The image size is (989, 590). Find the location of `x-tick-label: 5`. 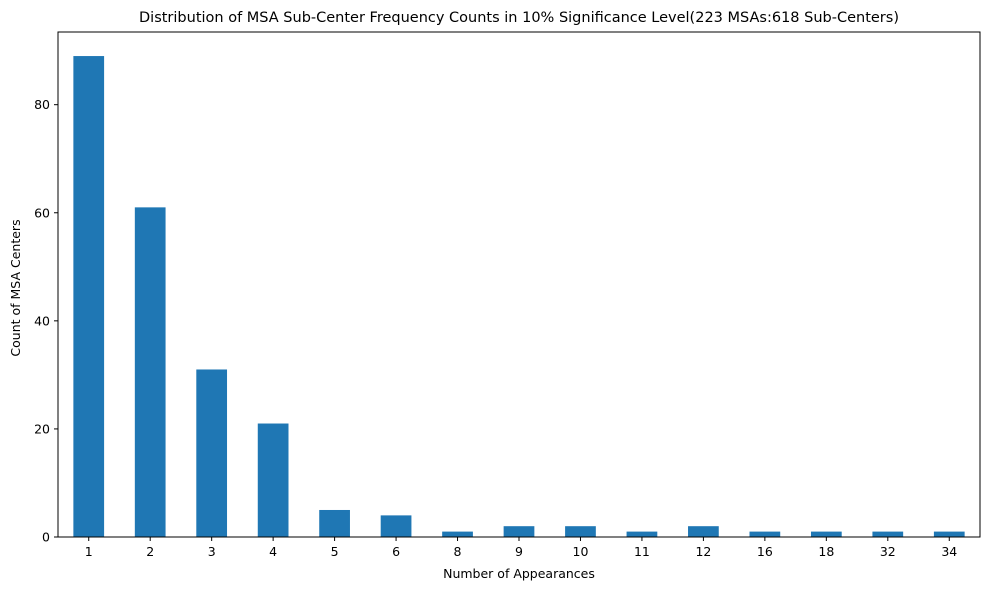

x-tick-label: 5 is located at coordinates (335, 551).